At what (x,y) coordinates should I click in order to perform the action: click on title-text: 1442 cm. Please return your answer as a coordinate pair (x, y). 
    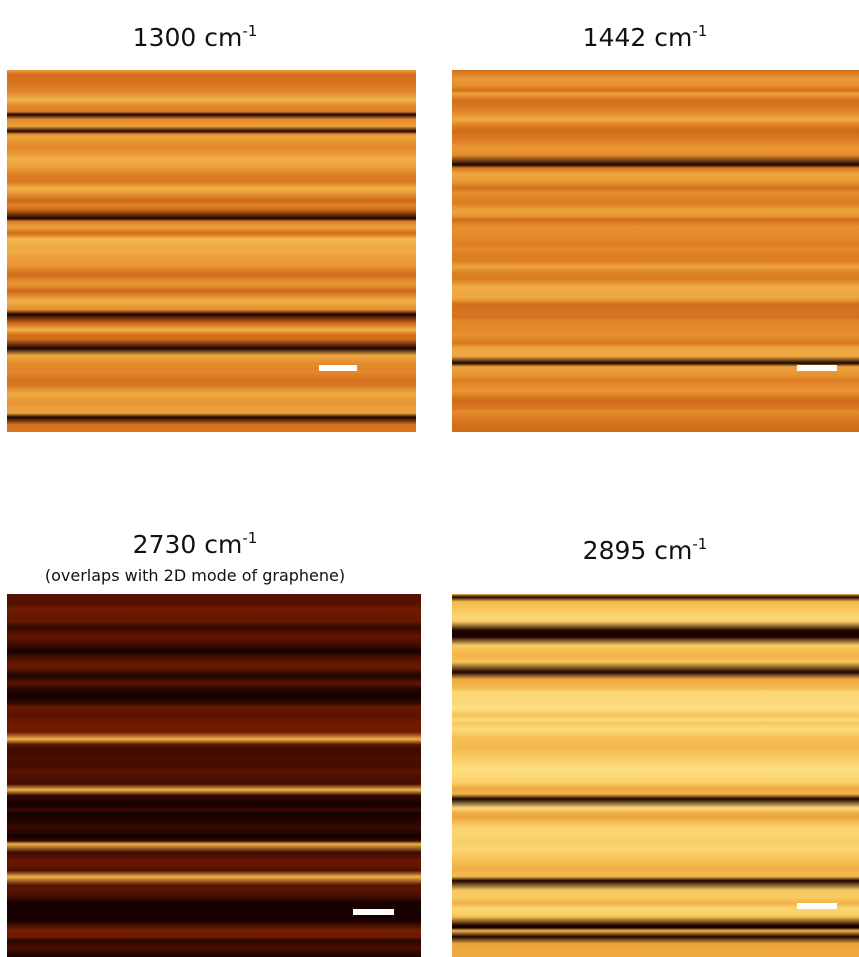
    Looking at the image, I should click on (637, 37).